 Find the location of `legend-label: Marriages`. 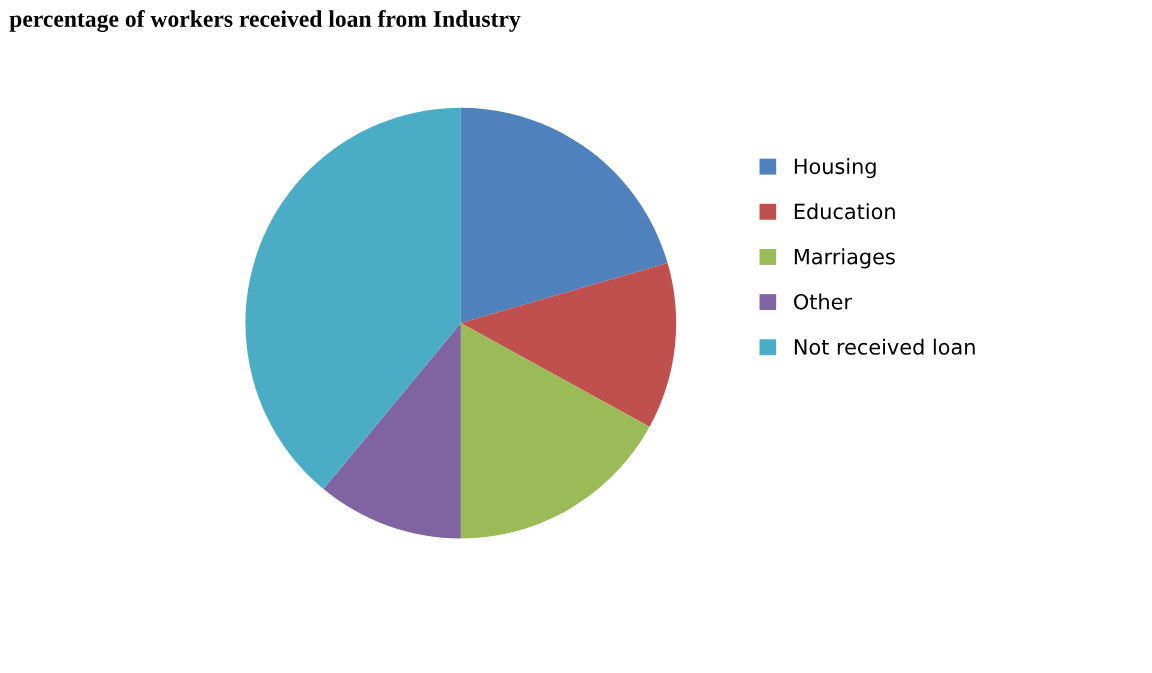

legend-label: Marriages is located at coordinates (844, 258).